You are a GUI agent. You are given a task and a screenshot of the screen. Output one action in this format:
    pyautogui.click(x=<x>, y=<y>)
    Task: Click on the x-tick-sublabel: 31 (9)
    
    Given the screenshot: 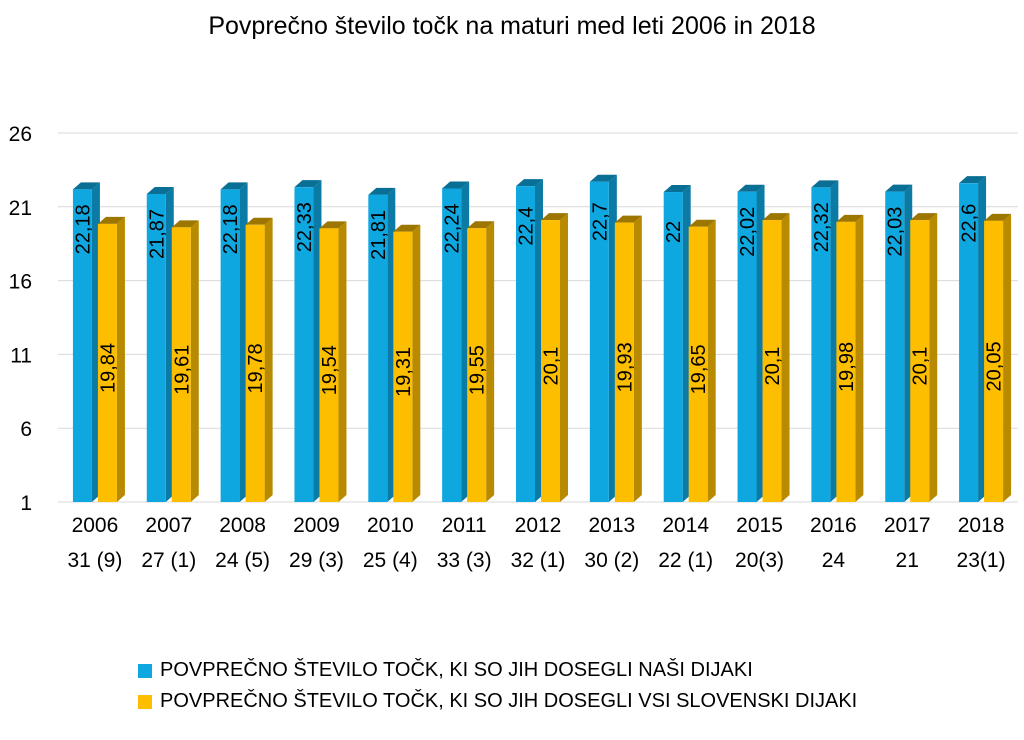 What is the action you would take?
    pyautogui.click(x=94, y=560)
    